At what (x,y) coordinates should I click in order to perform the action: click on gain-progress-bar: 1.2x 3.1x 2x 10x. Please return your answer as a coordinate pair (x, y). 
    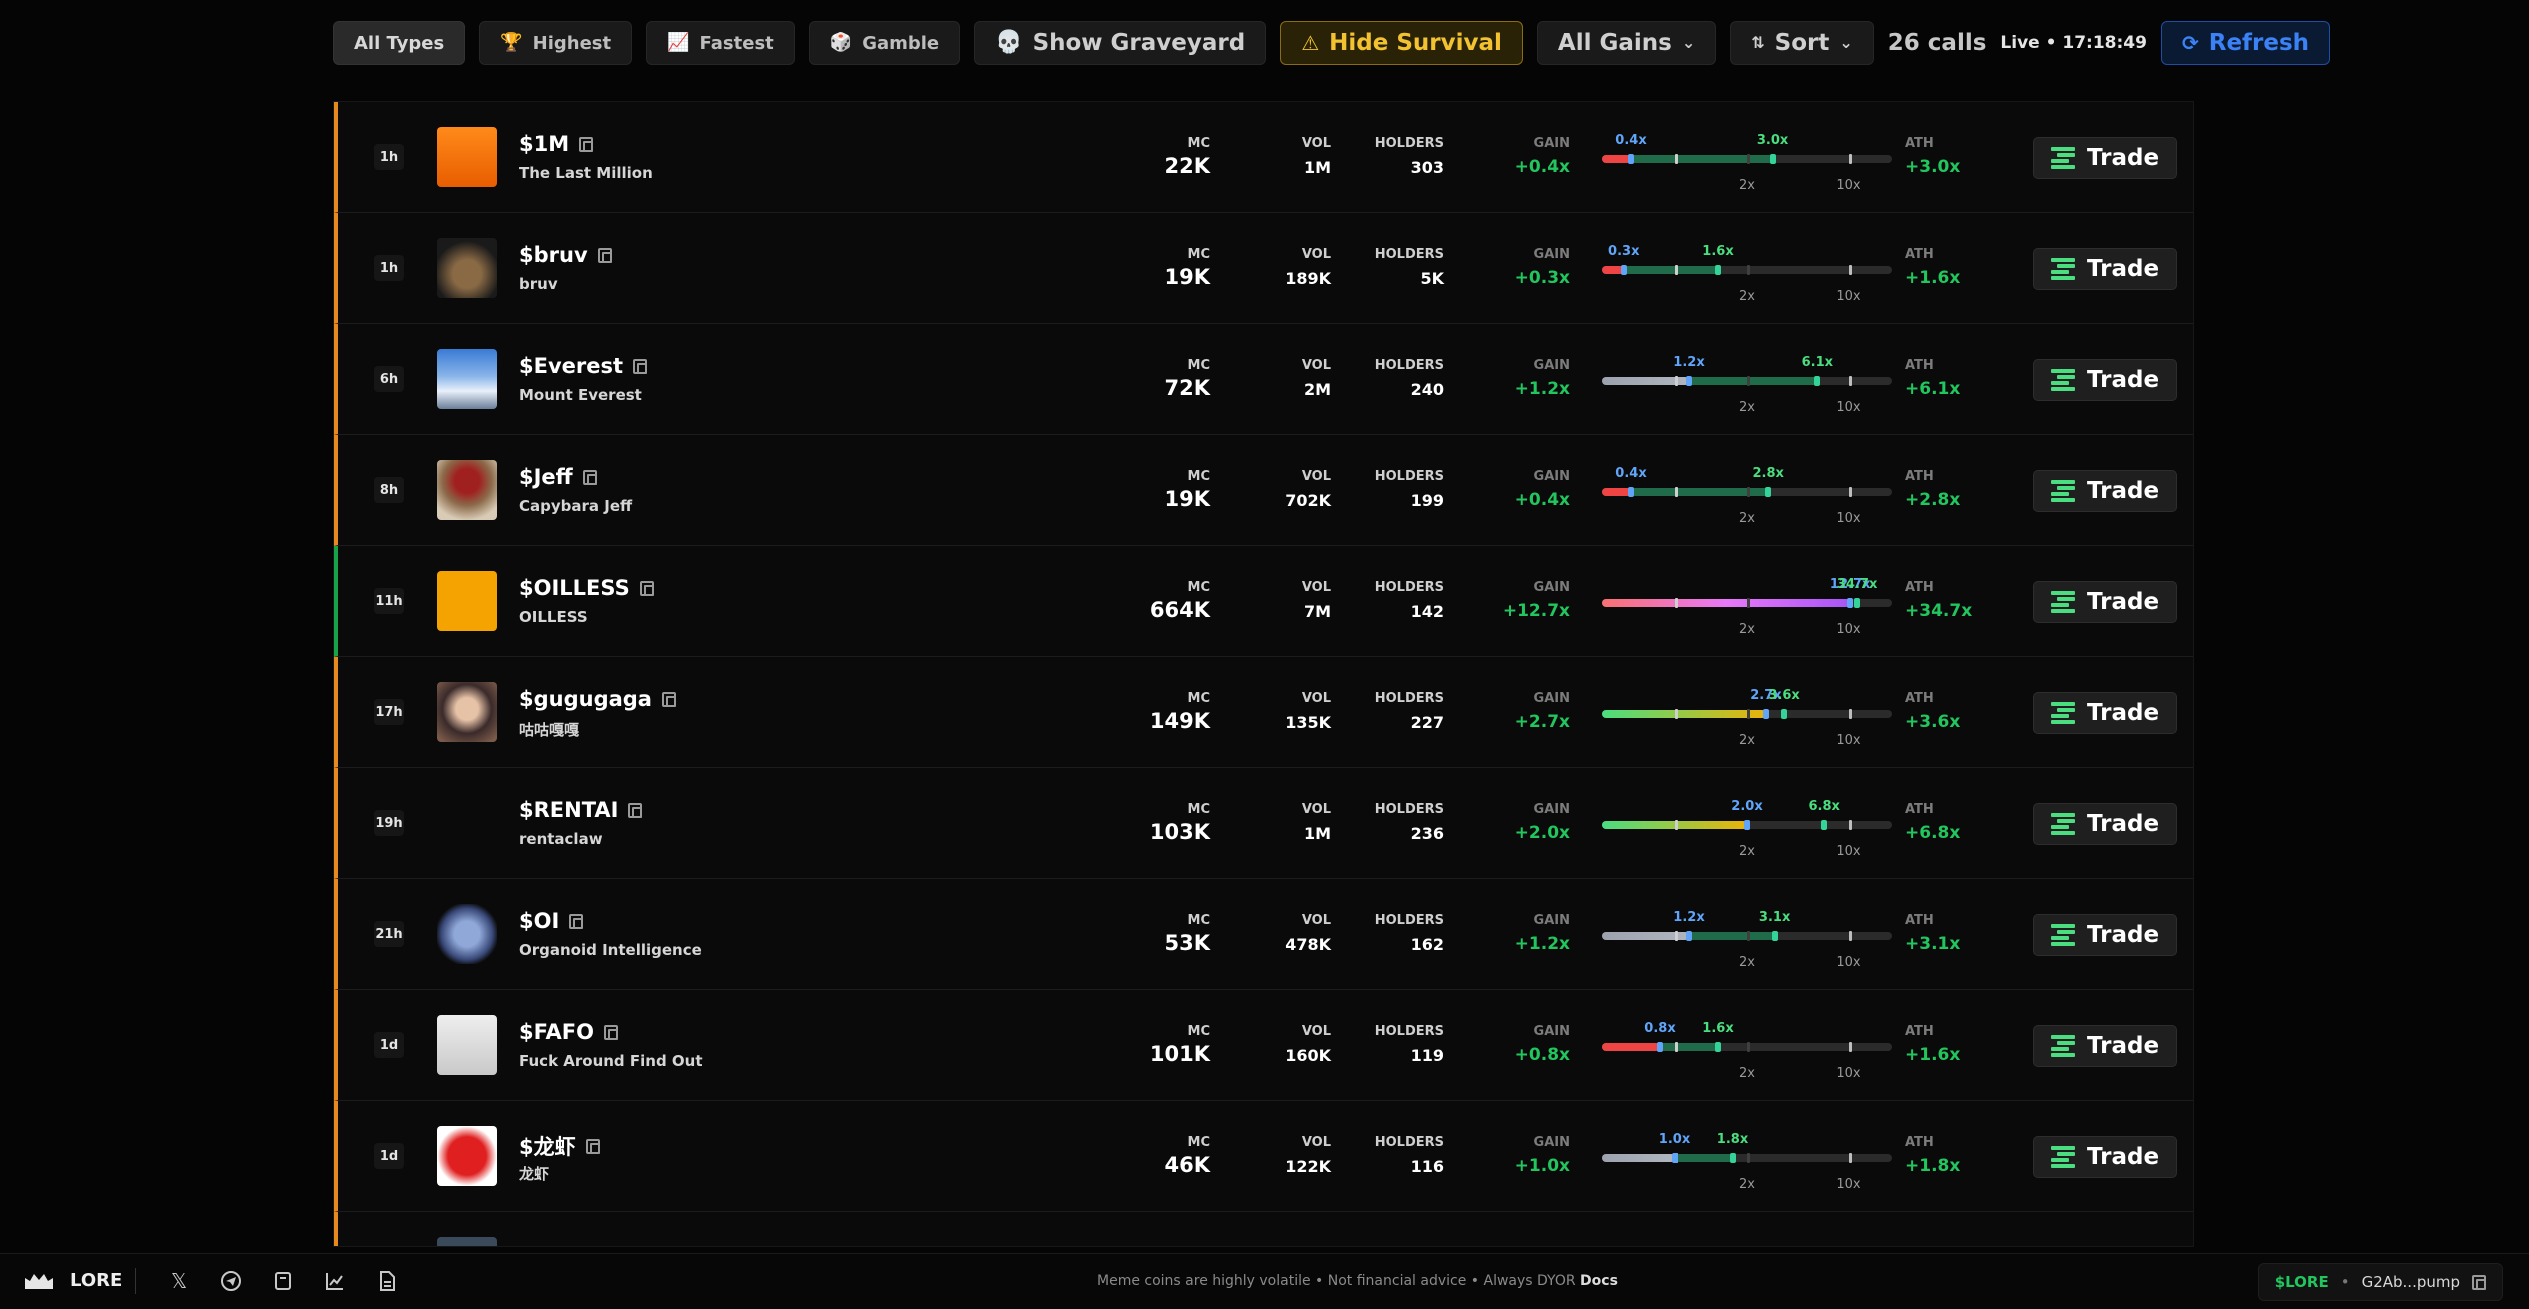
    Looking at the image, I should click on (1747, 940).